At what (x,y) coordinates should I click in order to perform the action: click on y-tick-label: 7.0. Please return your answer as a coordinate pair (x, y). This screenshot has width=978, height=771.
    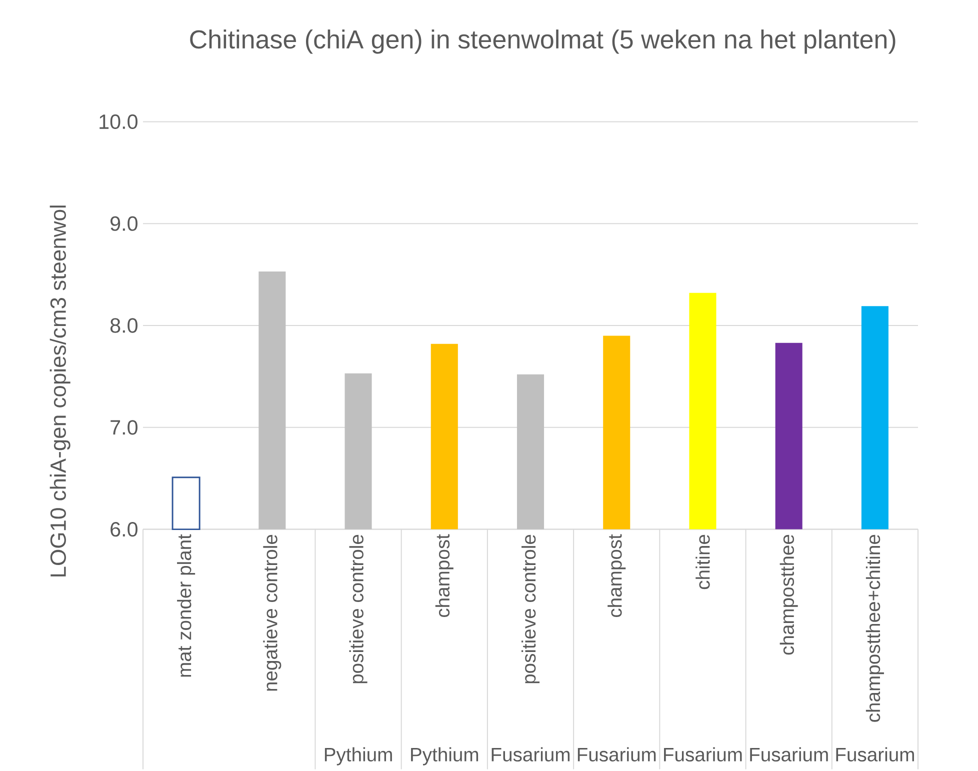
    Looking at the image, I should click on (124, 427).